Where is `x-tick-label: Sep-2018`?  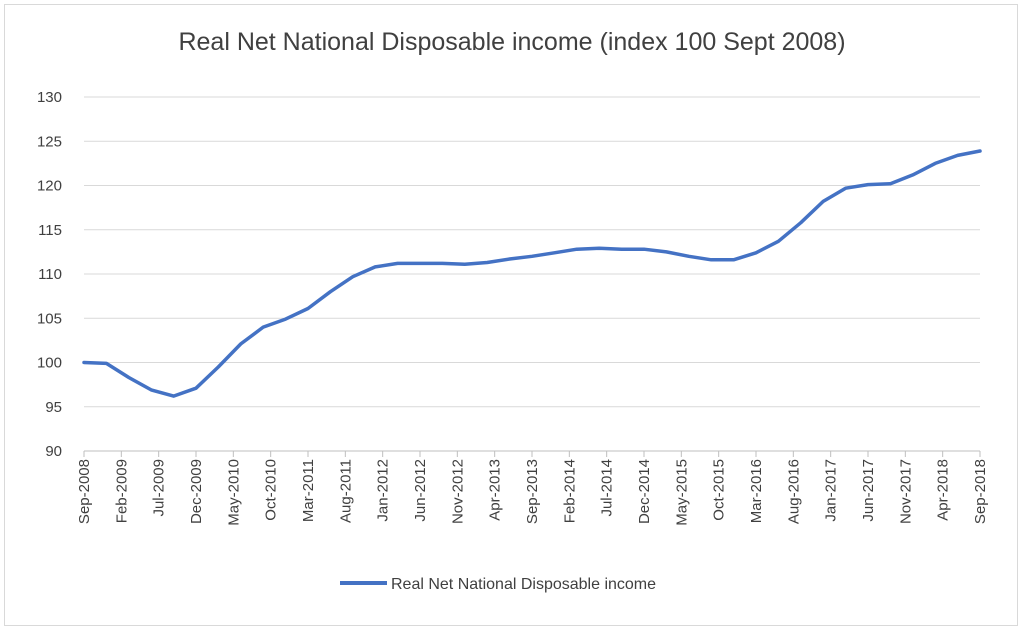
x-tick-label: Sep-2018 is located at coordinates (980, 491).